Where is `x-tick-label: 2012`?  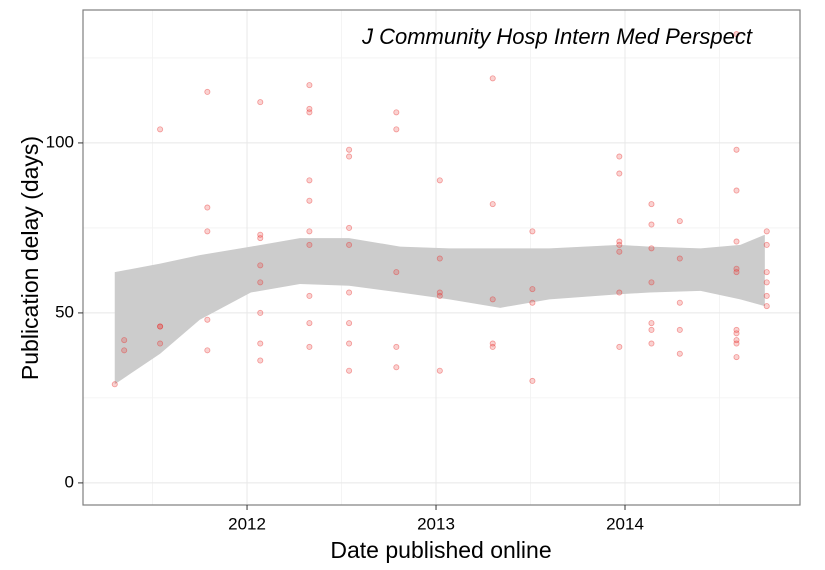 x-tick-label: 2012 is located at coordinates (247, 523).